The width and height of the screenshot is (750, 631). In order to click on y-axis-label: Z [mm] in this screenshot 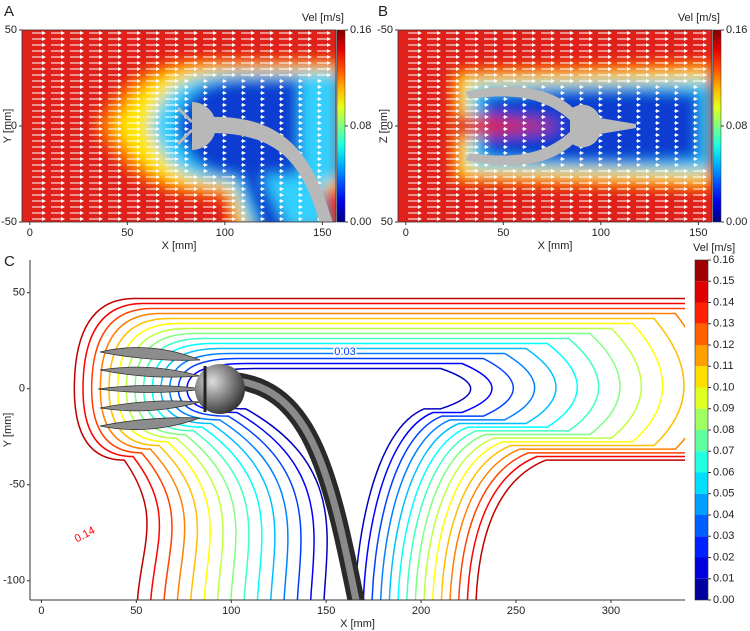, I will do `click(384, 126)`.